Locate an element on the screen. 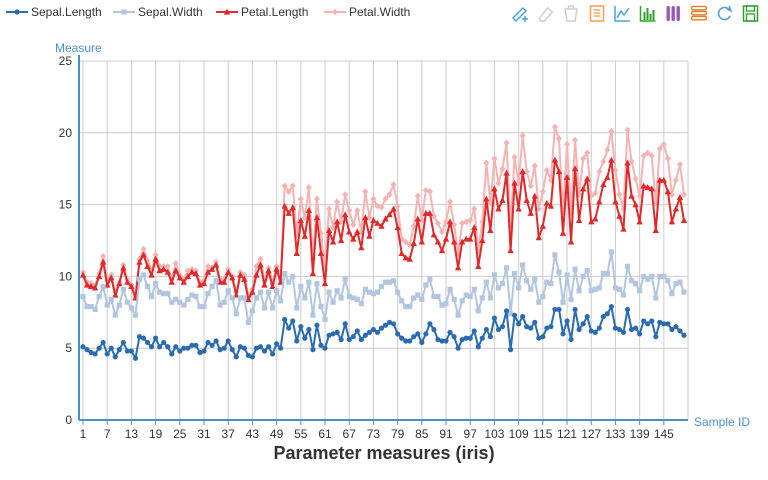 The width and height of the screenshot is (768, 480). legend-item-petal-length: Petal.Length is located at coordinates (262, 12).